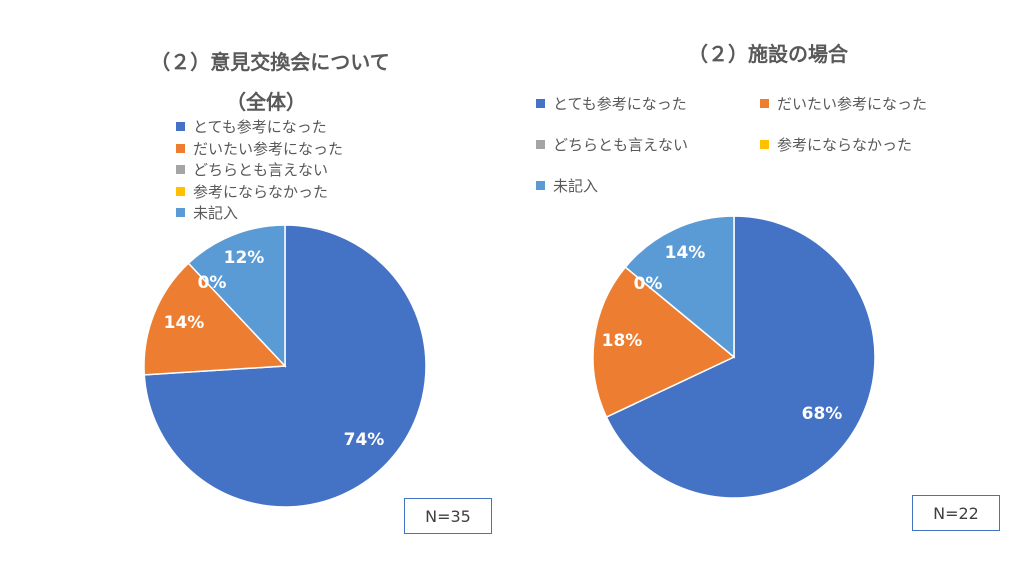 This screenshot has width=1024, height=576. What do you see at coordinates (244, 258) in the screenshot?
I see `data-label: 12%` at bounding box center [244, 258].